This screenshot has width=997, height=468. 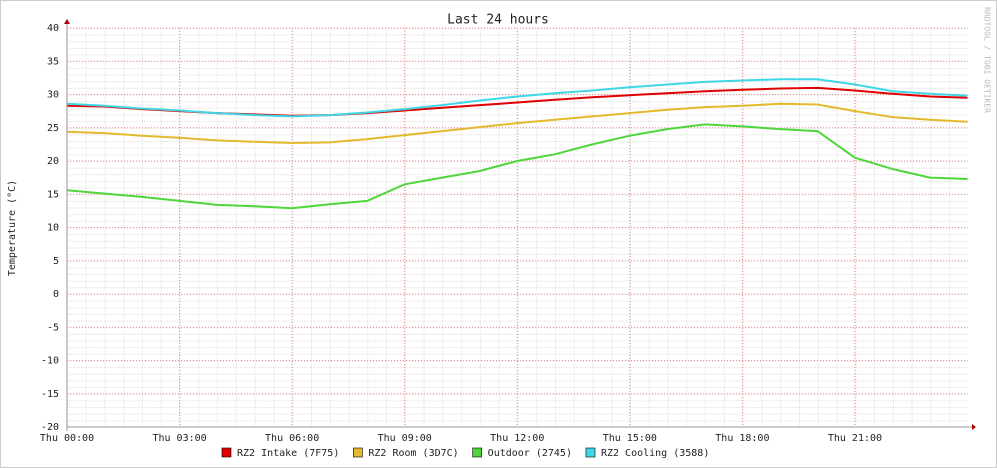 I want to click on y-tick-label: 15, so click(x=53, y=194).